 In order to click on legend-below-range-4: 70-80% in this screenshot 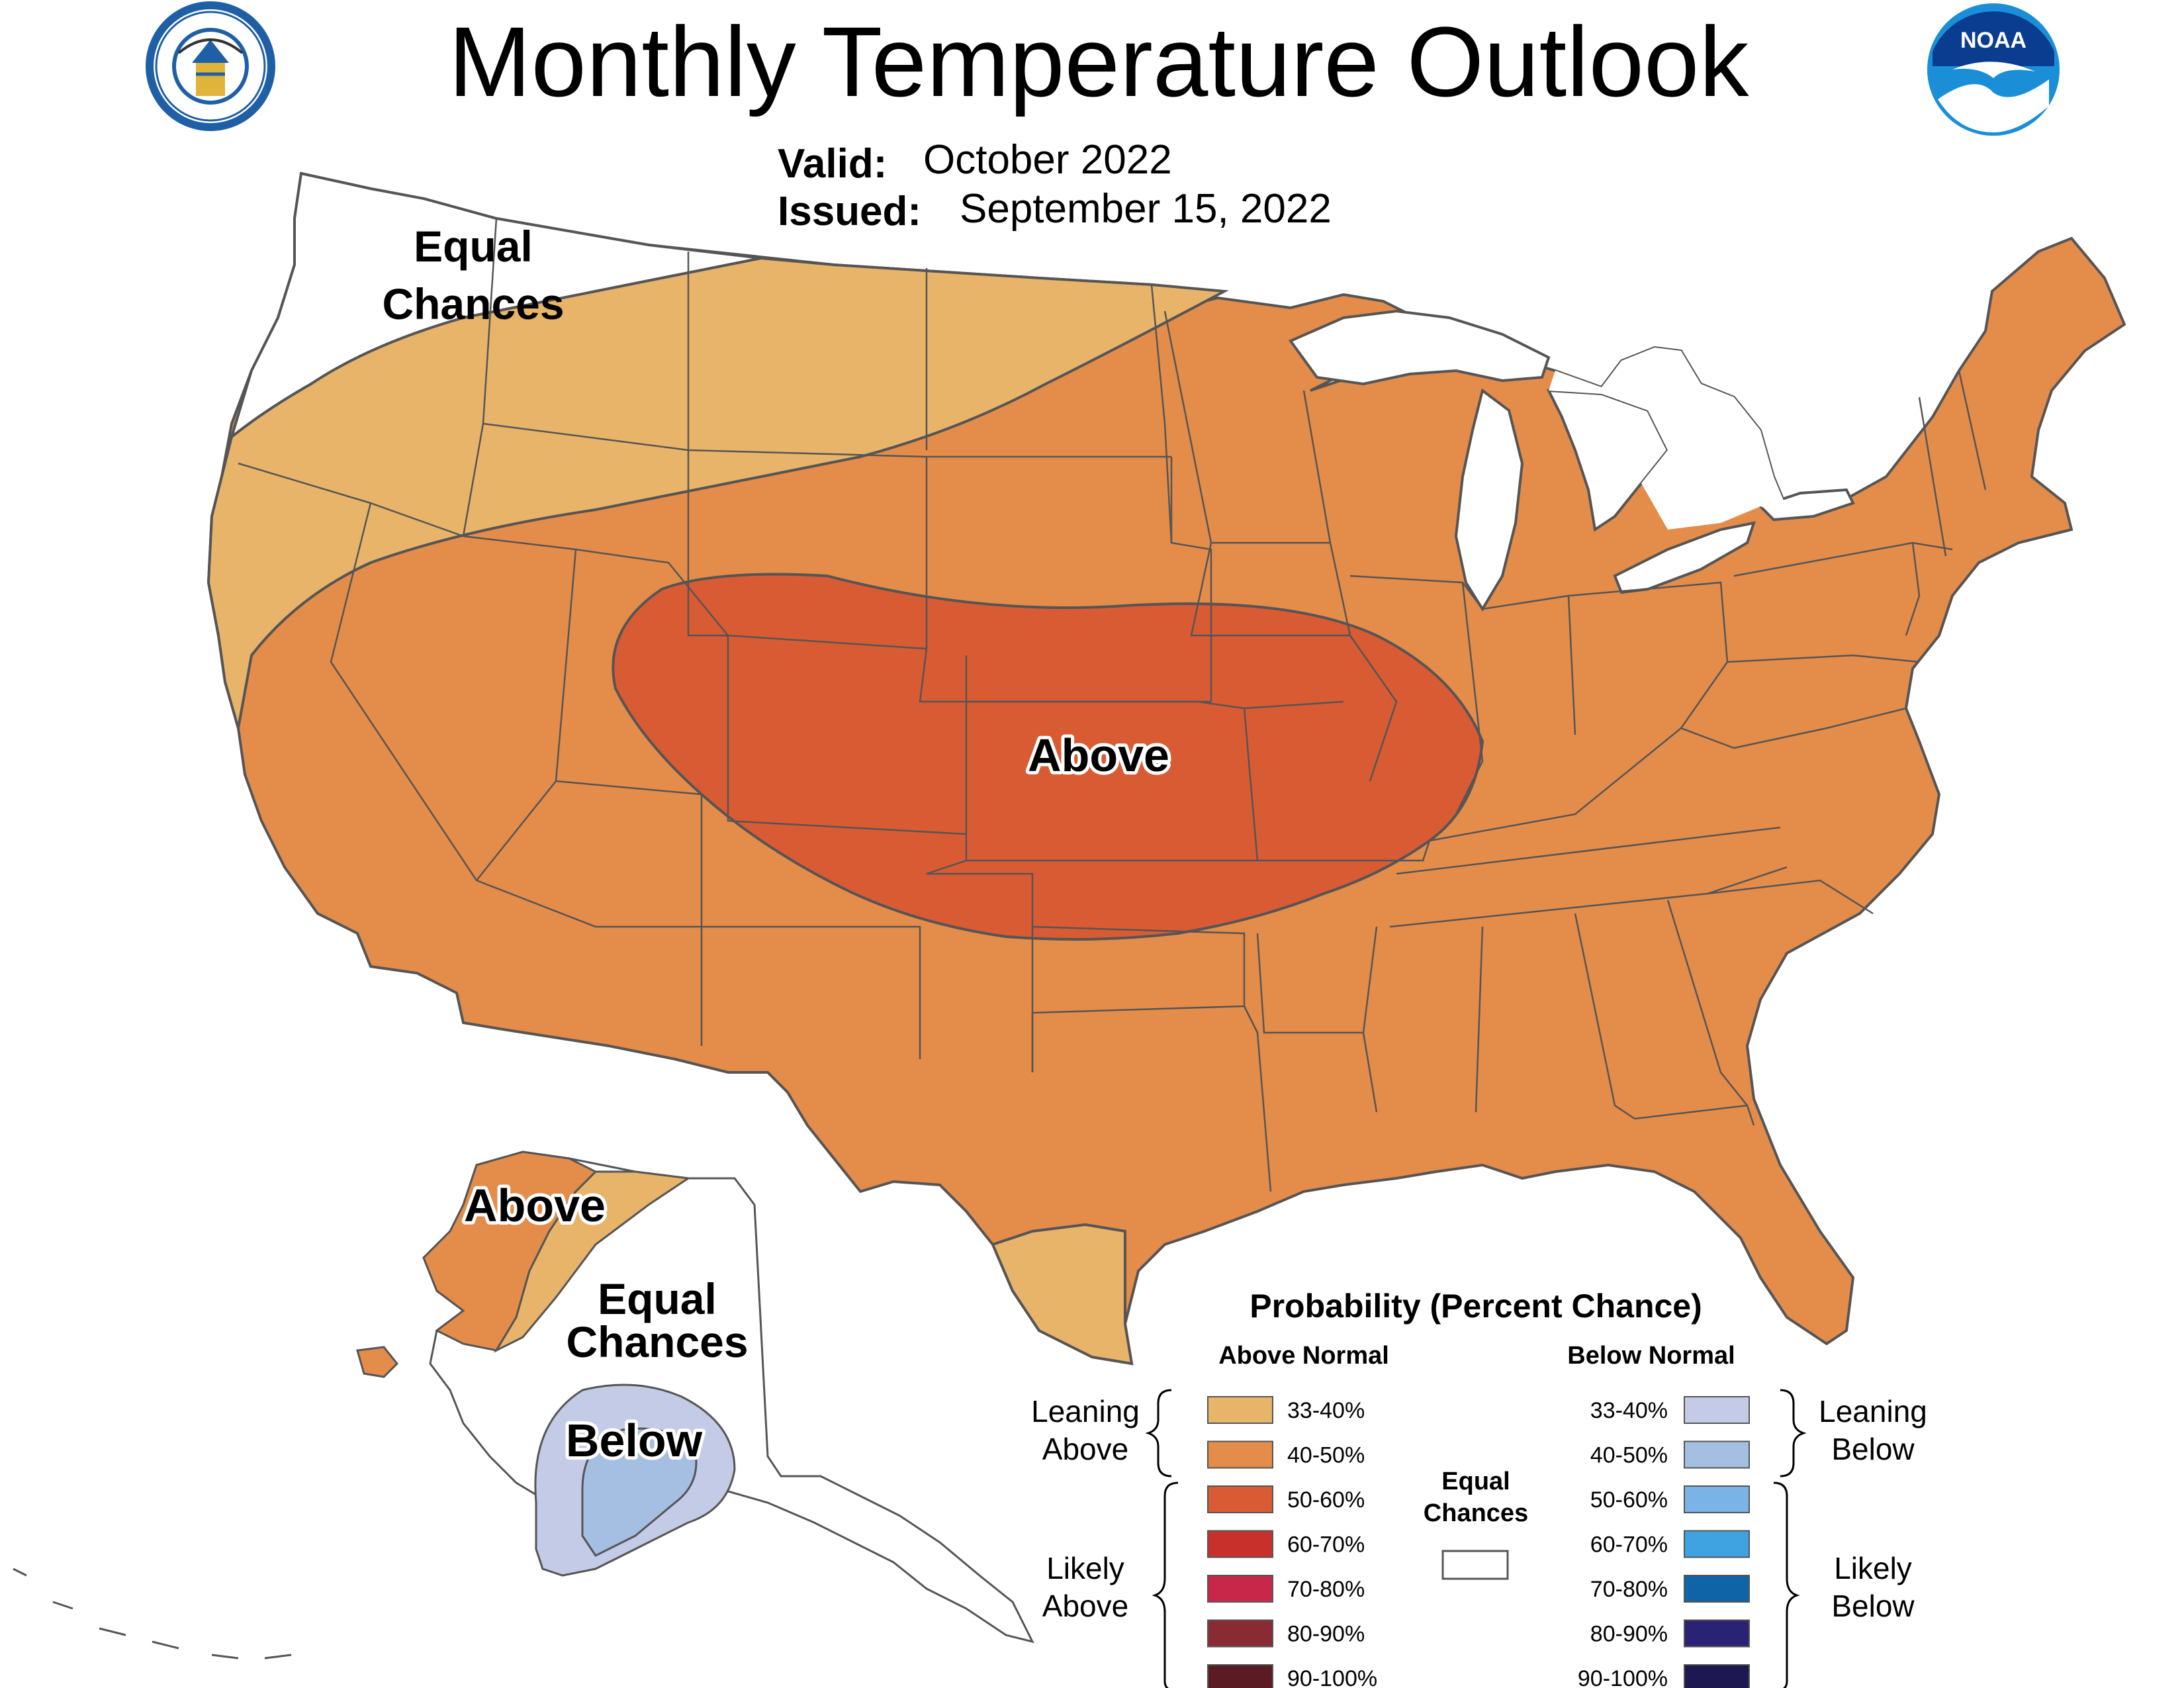, I will do `click(1629, 1589)`.